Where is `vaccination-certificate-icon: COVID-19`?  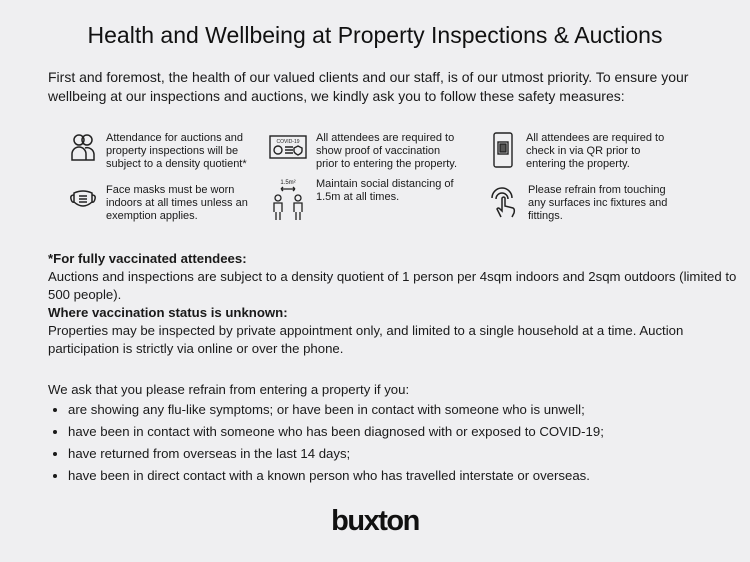
vaccination-certificate-icon: COVID-19 is located at coordinates (288, 147).